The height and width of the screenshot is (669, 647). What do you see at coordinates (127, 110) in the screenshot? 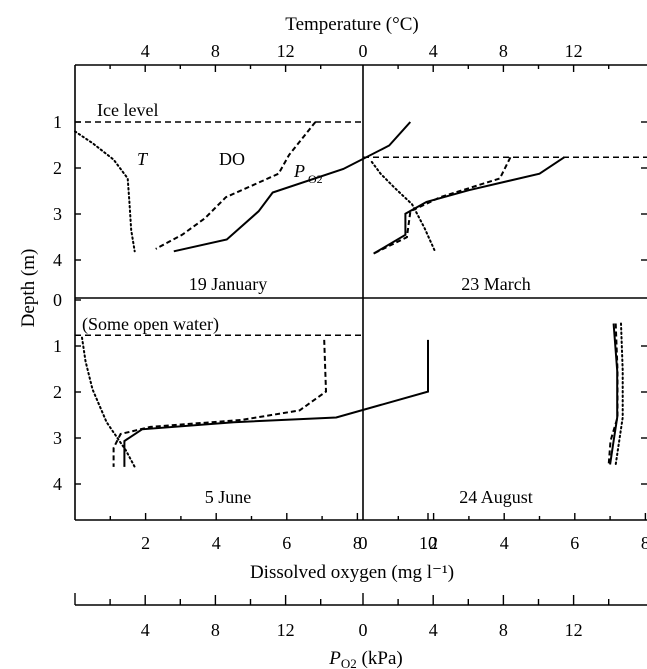
I see `ice-level-label: Ice level` at bounding box center [127, 110].